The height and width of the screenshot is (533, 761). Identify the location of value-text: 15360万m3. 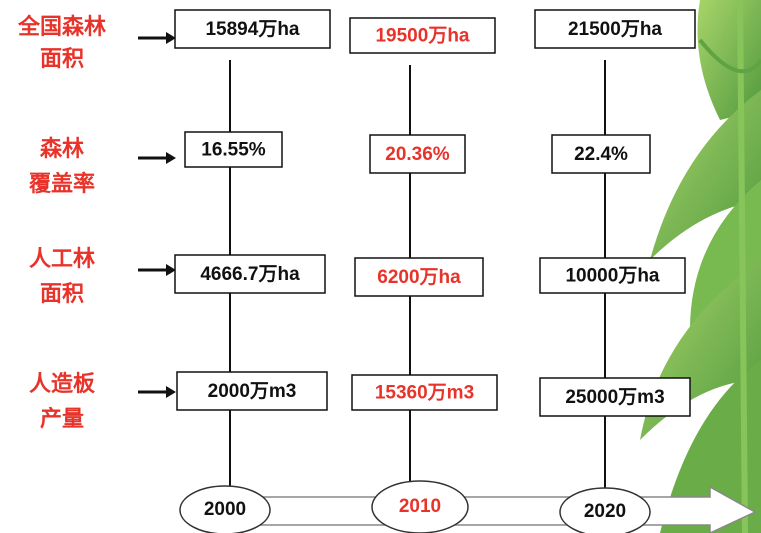
(424, 393).